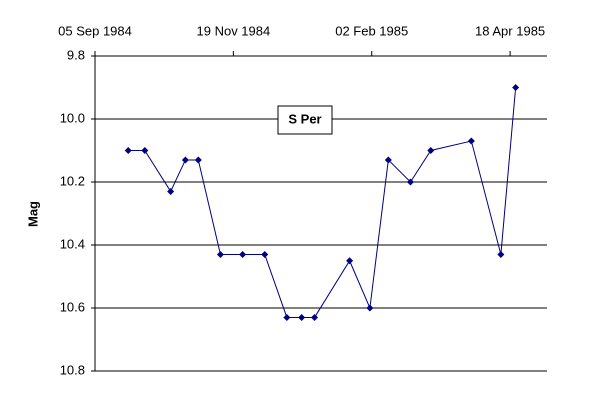  What do you see at coordinates (32, 214) in the screenshot?
I see `y-axis-label: Mag` at bounding box center [32, 214].